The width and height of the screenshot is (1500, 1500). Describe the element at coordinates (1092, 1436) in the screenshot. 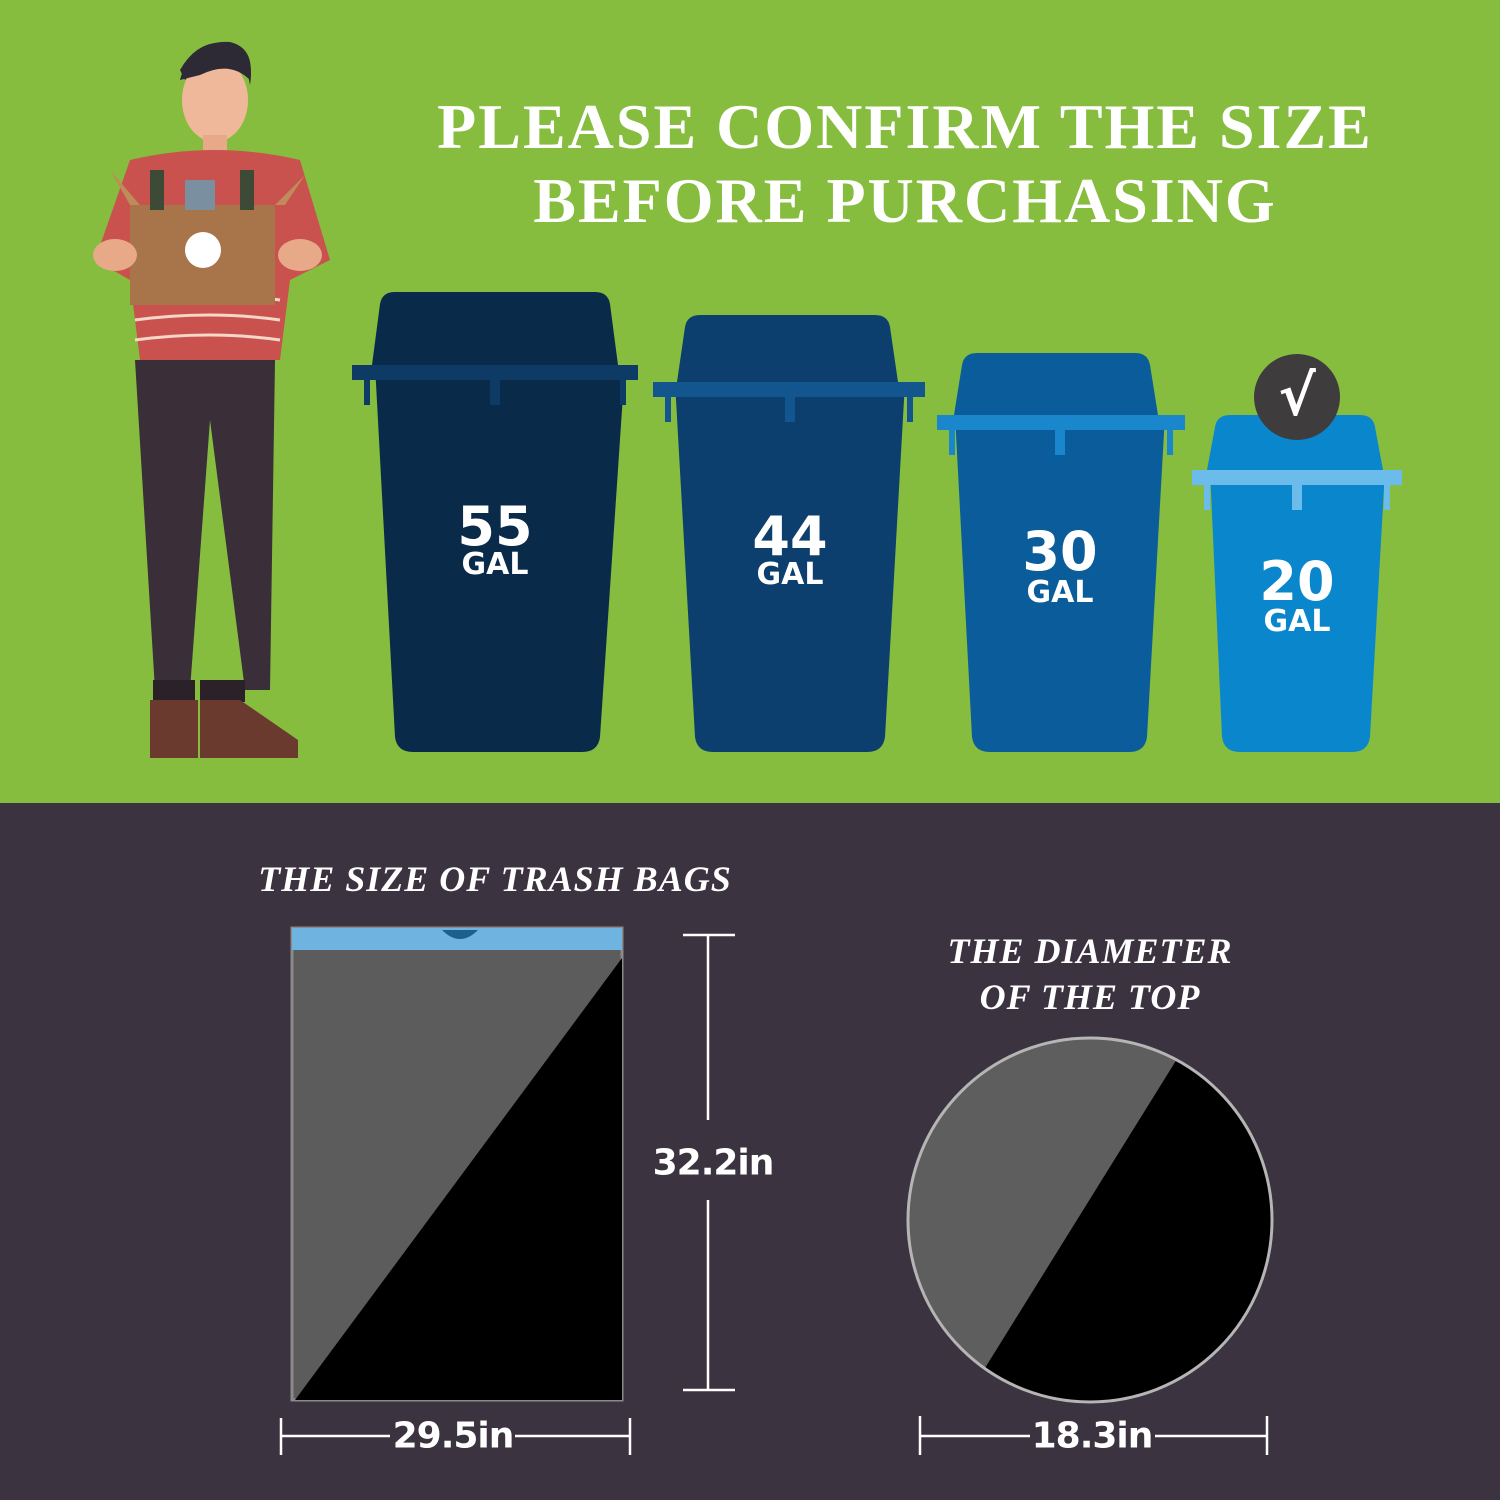

I see `diameter-width-label: 18.3in` at that location.